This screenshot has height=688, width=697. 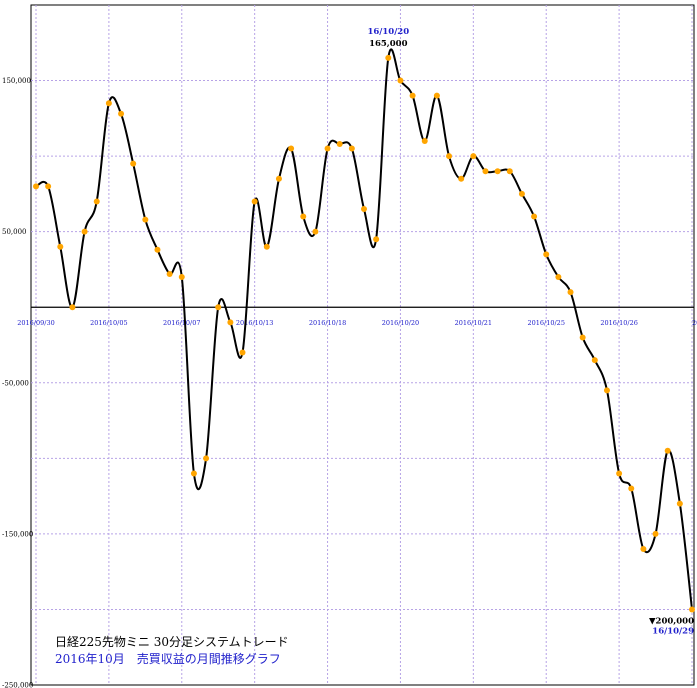 What do you see at coordinates (327, 323) in the screenshot?
I see `x-tick-label: 2016/10/18` at bounding box center [327, 323].